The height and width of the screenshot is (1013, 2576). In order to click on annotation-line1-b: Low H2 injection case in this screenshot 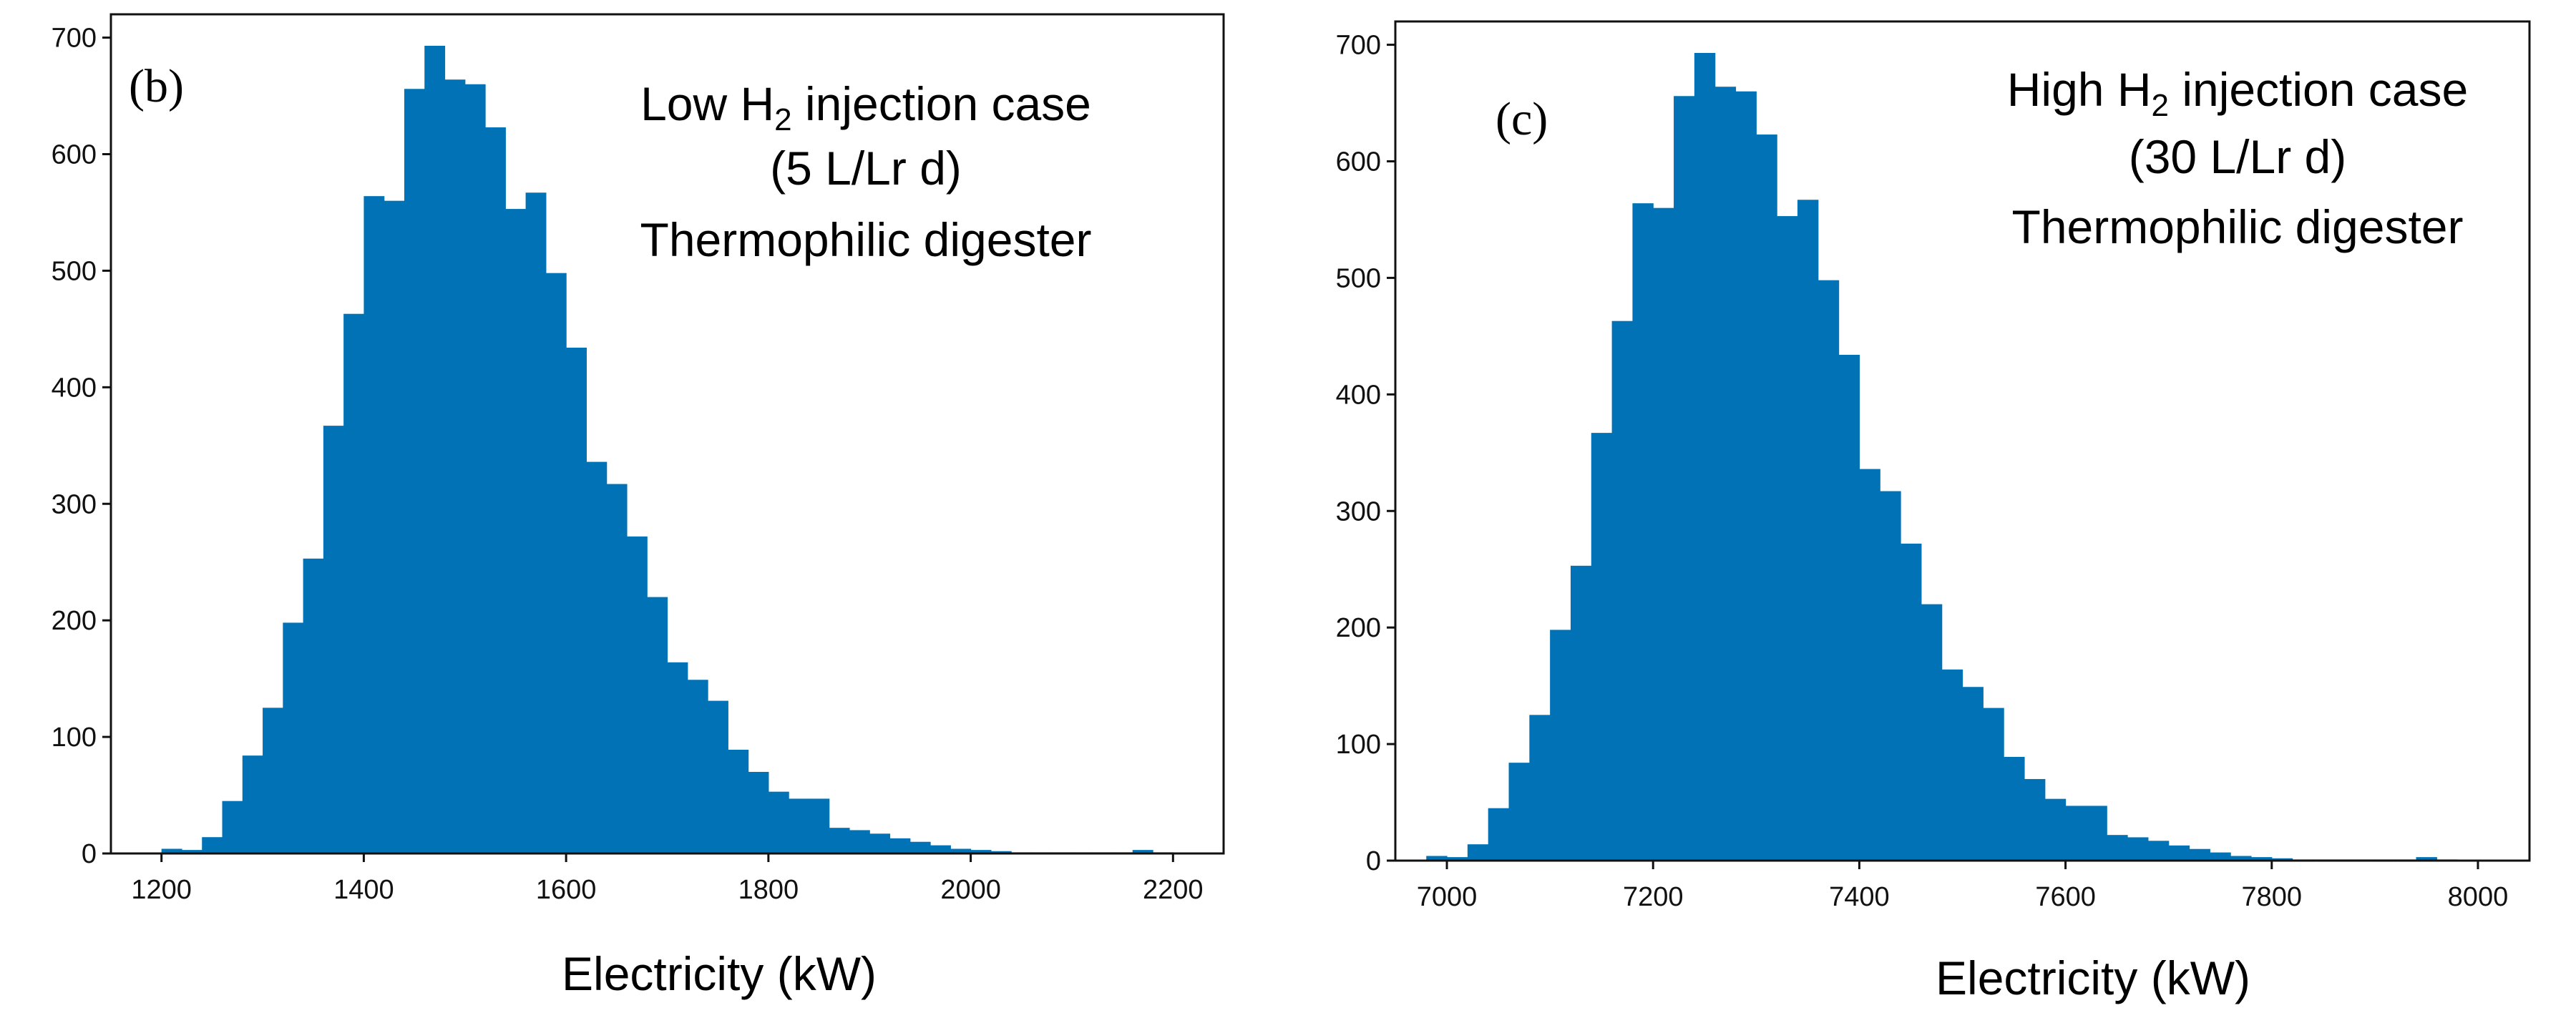, I will do `click(865, 107)`.